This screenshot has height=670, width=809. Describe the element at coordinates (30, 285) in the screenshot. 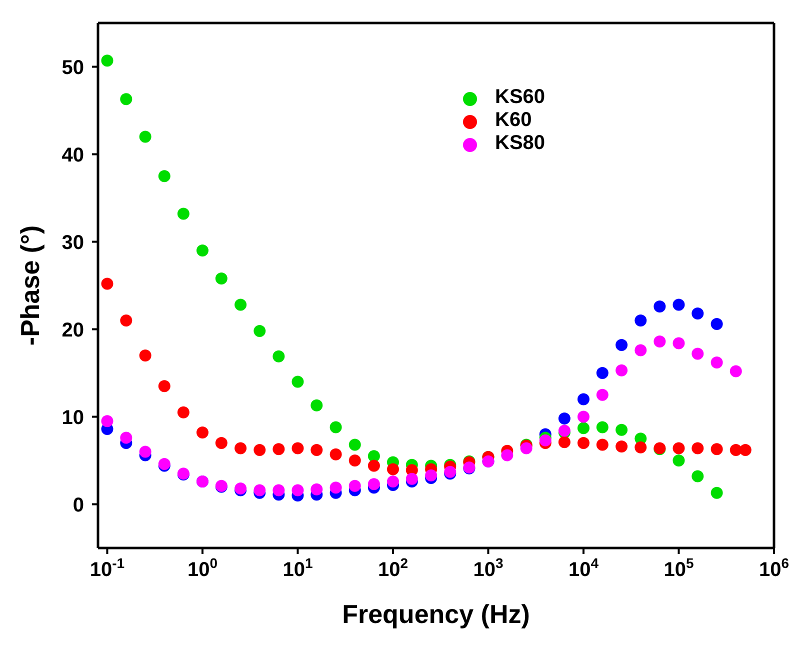

I see `y-axis-title: -Phase (°)` at that location.